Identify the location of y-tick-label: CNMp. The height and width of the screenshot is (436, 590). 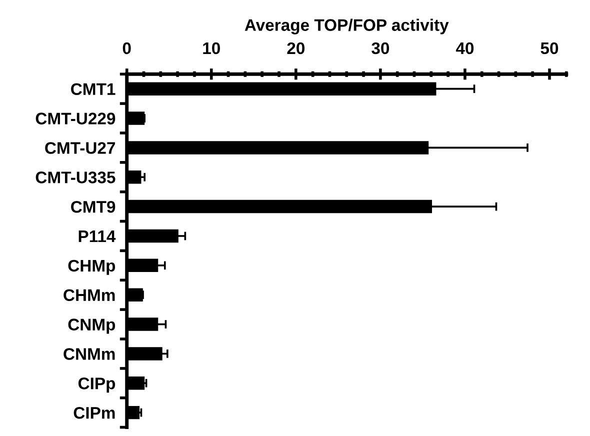
(92, 326).